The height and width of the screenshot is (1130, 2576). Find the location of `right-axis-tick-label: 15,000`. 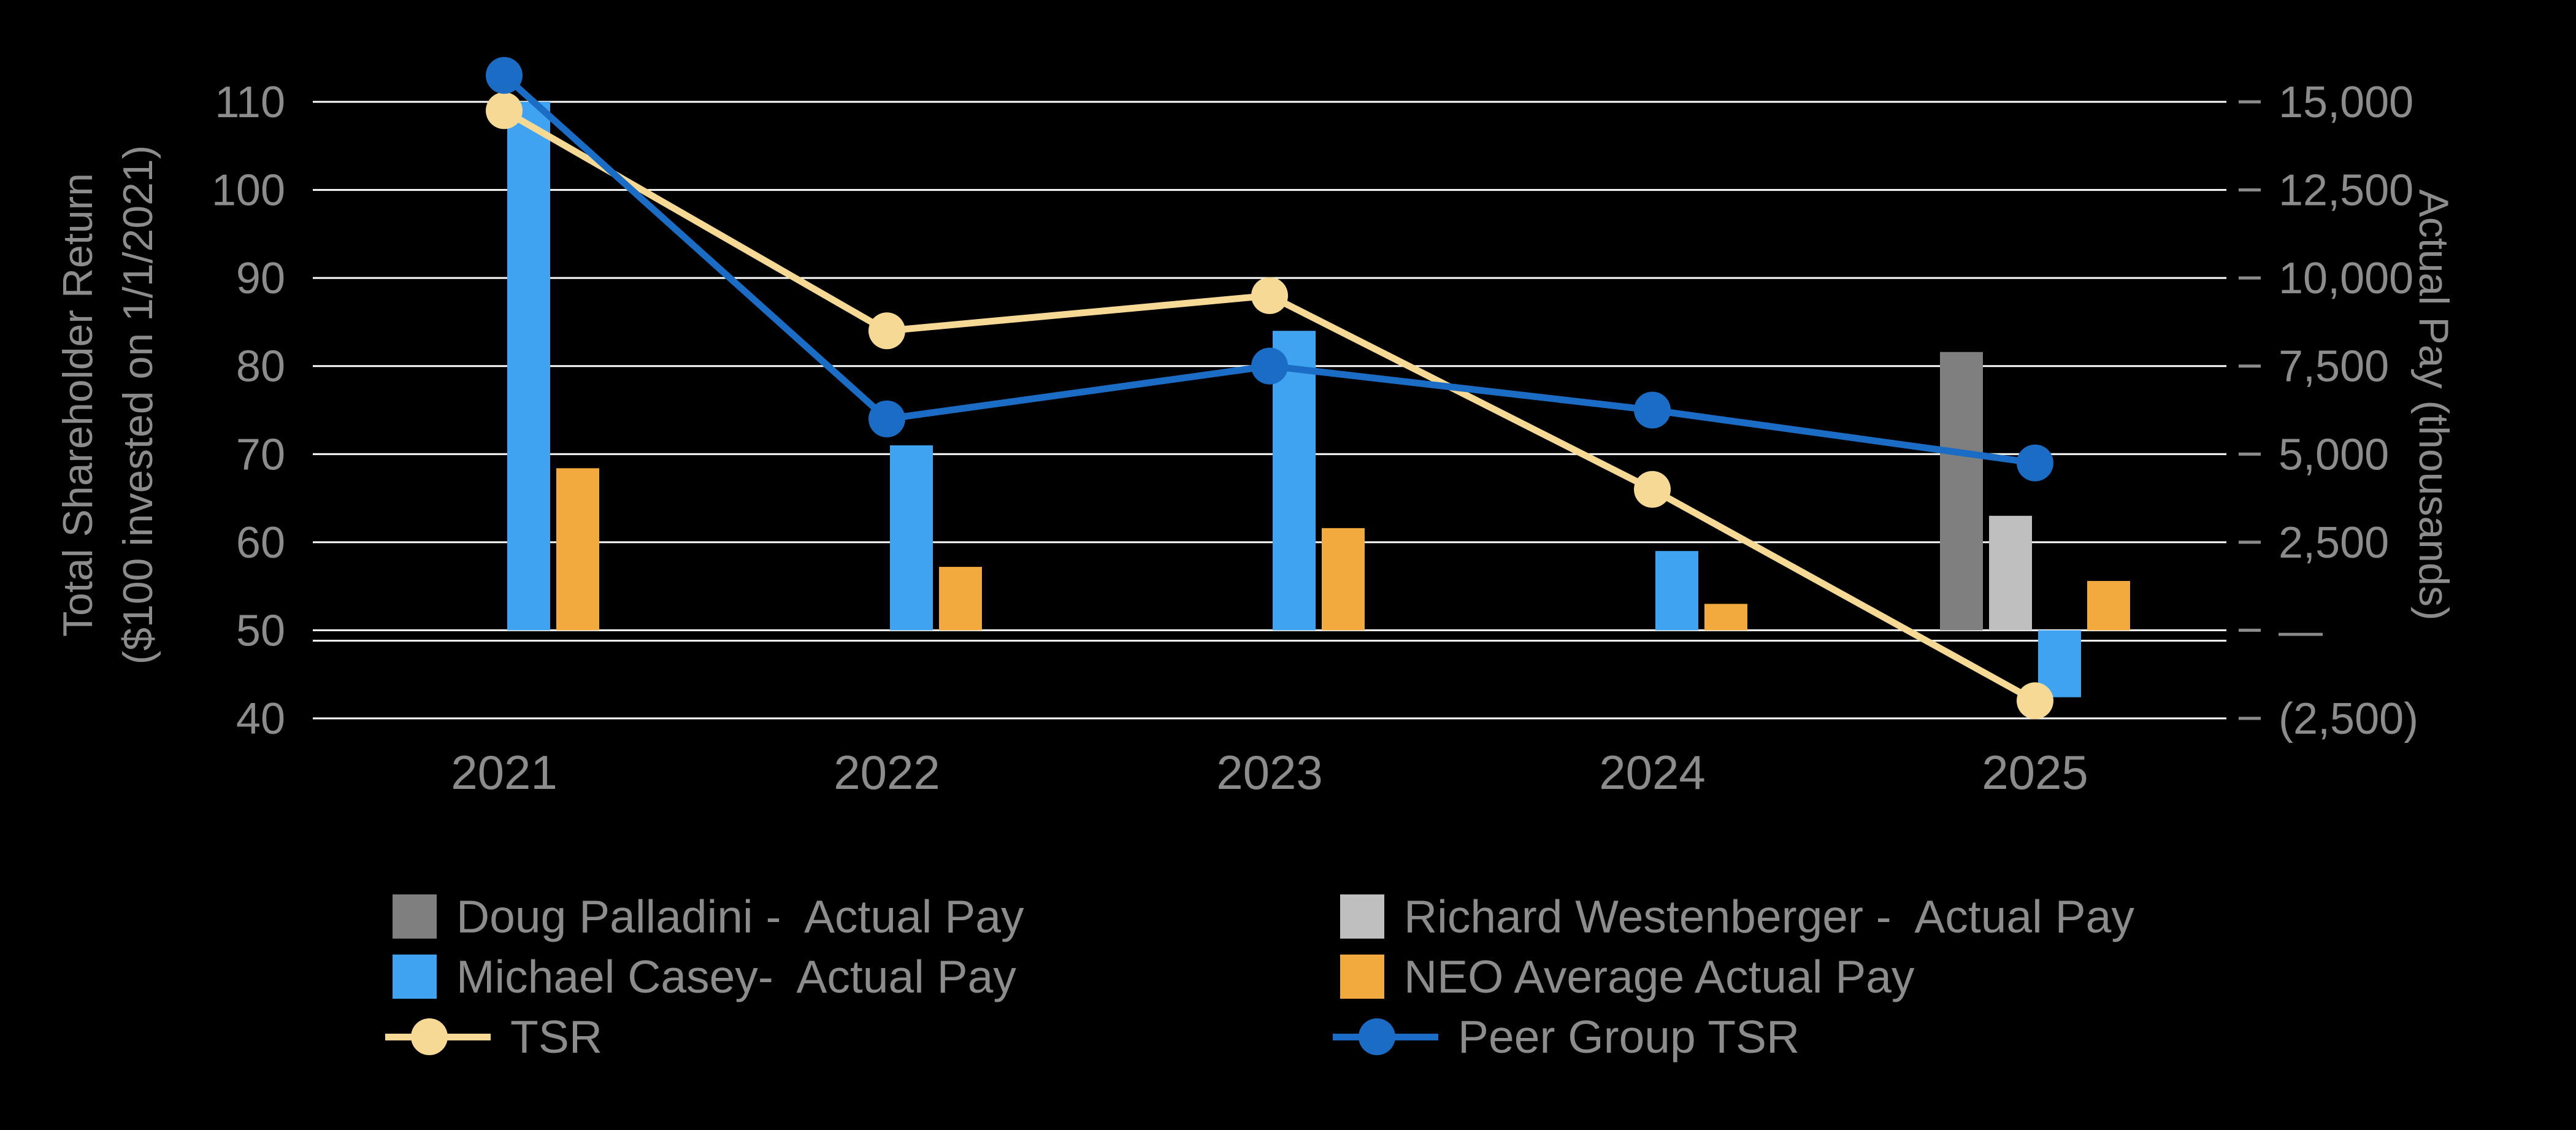

right-axis-tick-label: 15,000 is located at coordinates (2346, 102).